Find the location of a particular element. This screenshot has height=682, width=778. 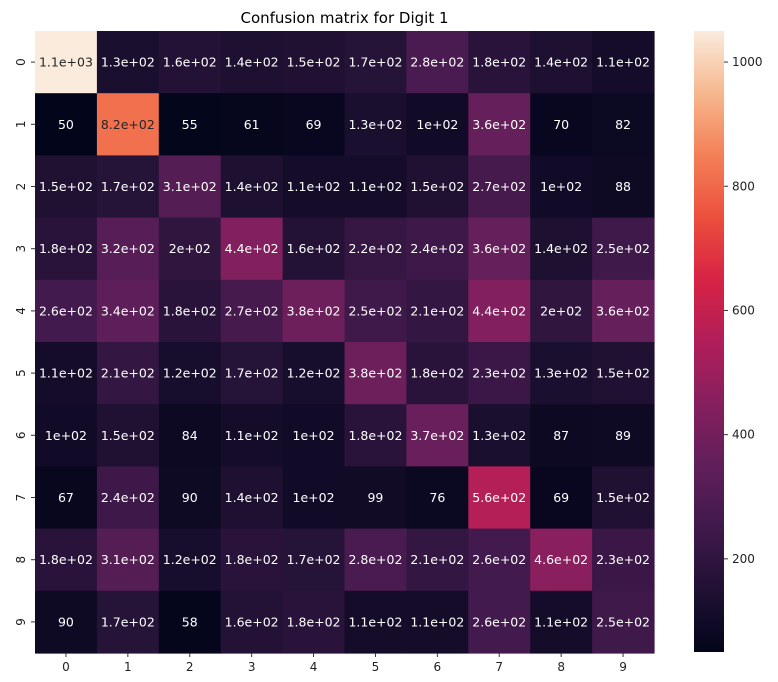

x-axis: 0 1 2 3 4 5 6 7 8 9 is located at coordinates (344, 663).